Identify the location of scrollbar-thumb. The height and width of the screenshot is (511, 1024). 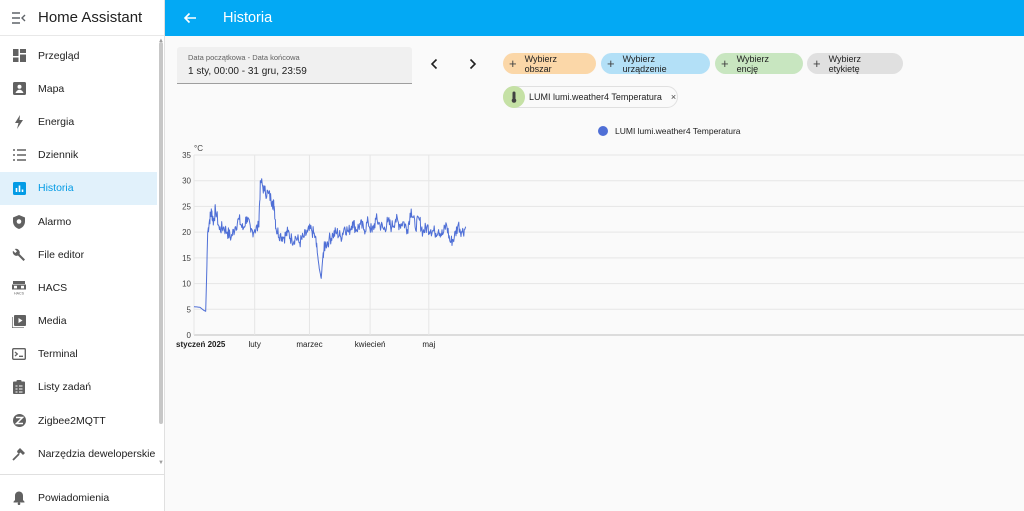
(161, 233).